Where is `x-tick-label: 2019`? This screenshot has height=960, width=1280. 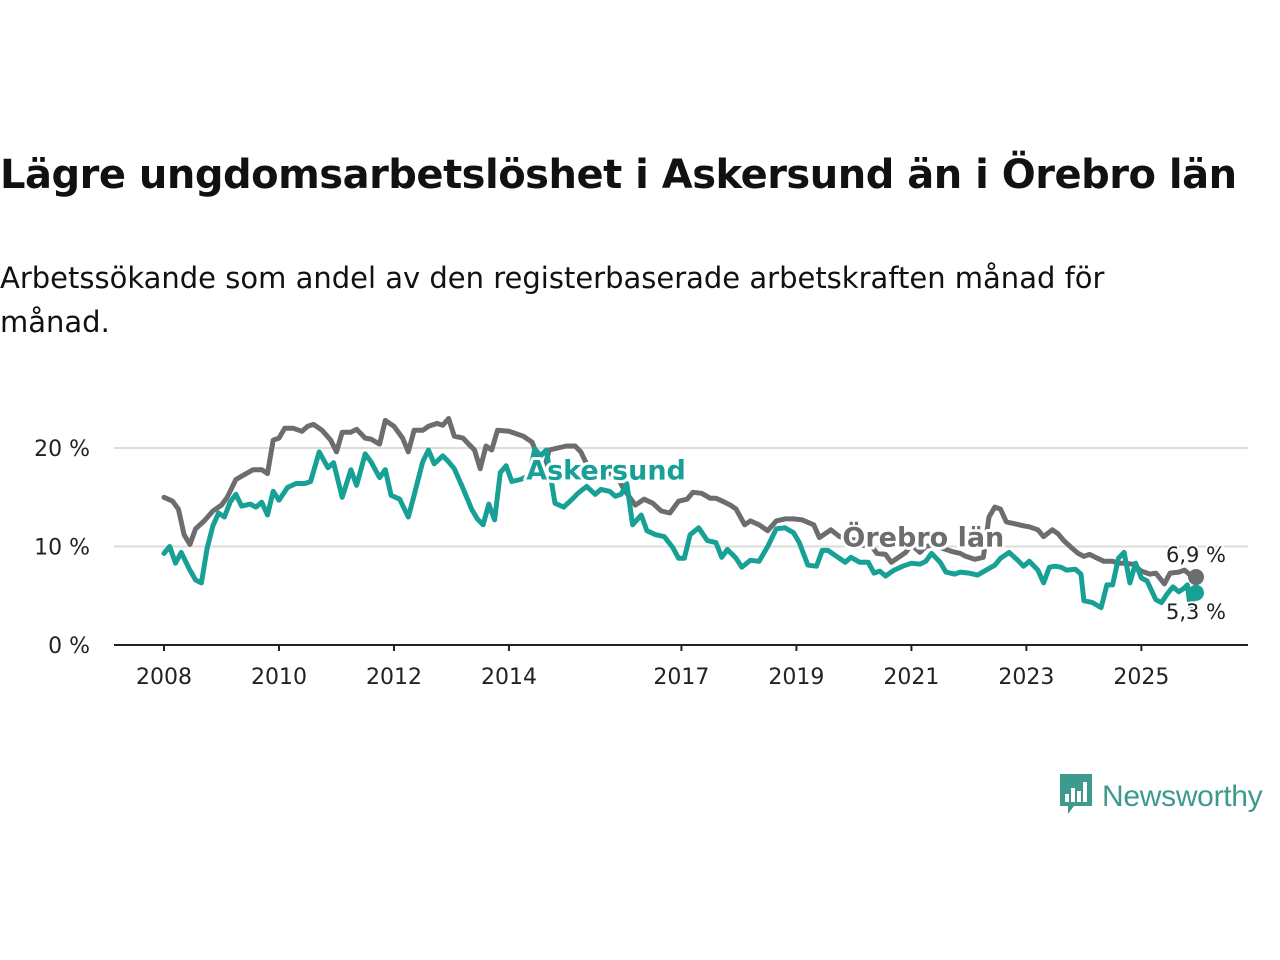
x-tick-label: 2019 is located at coordinates (796, 677).